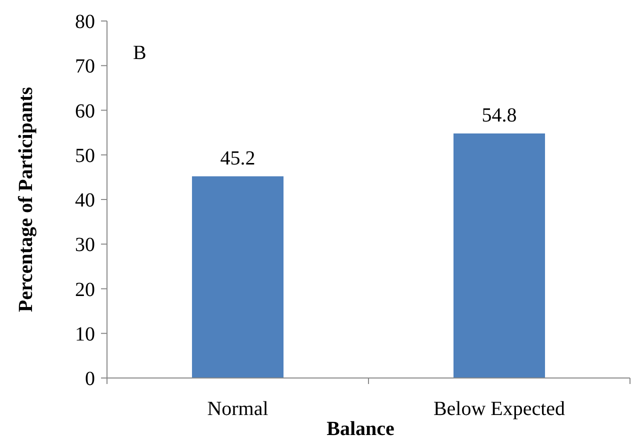 Image resolution: width=634 pixels, height=441 pixels. What do you see at coordinates (360, 429) in the screenshot?
I see `x-axis-title: Balance` at bounding box center [360, 429].